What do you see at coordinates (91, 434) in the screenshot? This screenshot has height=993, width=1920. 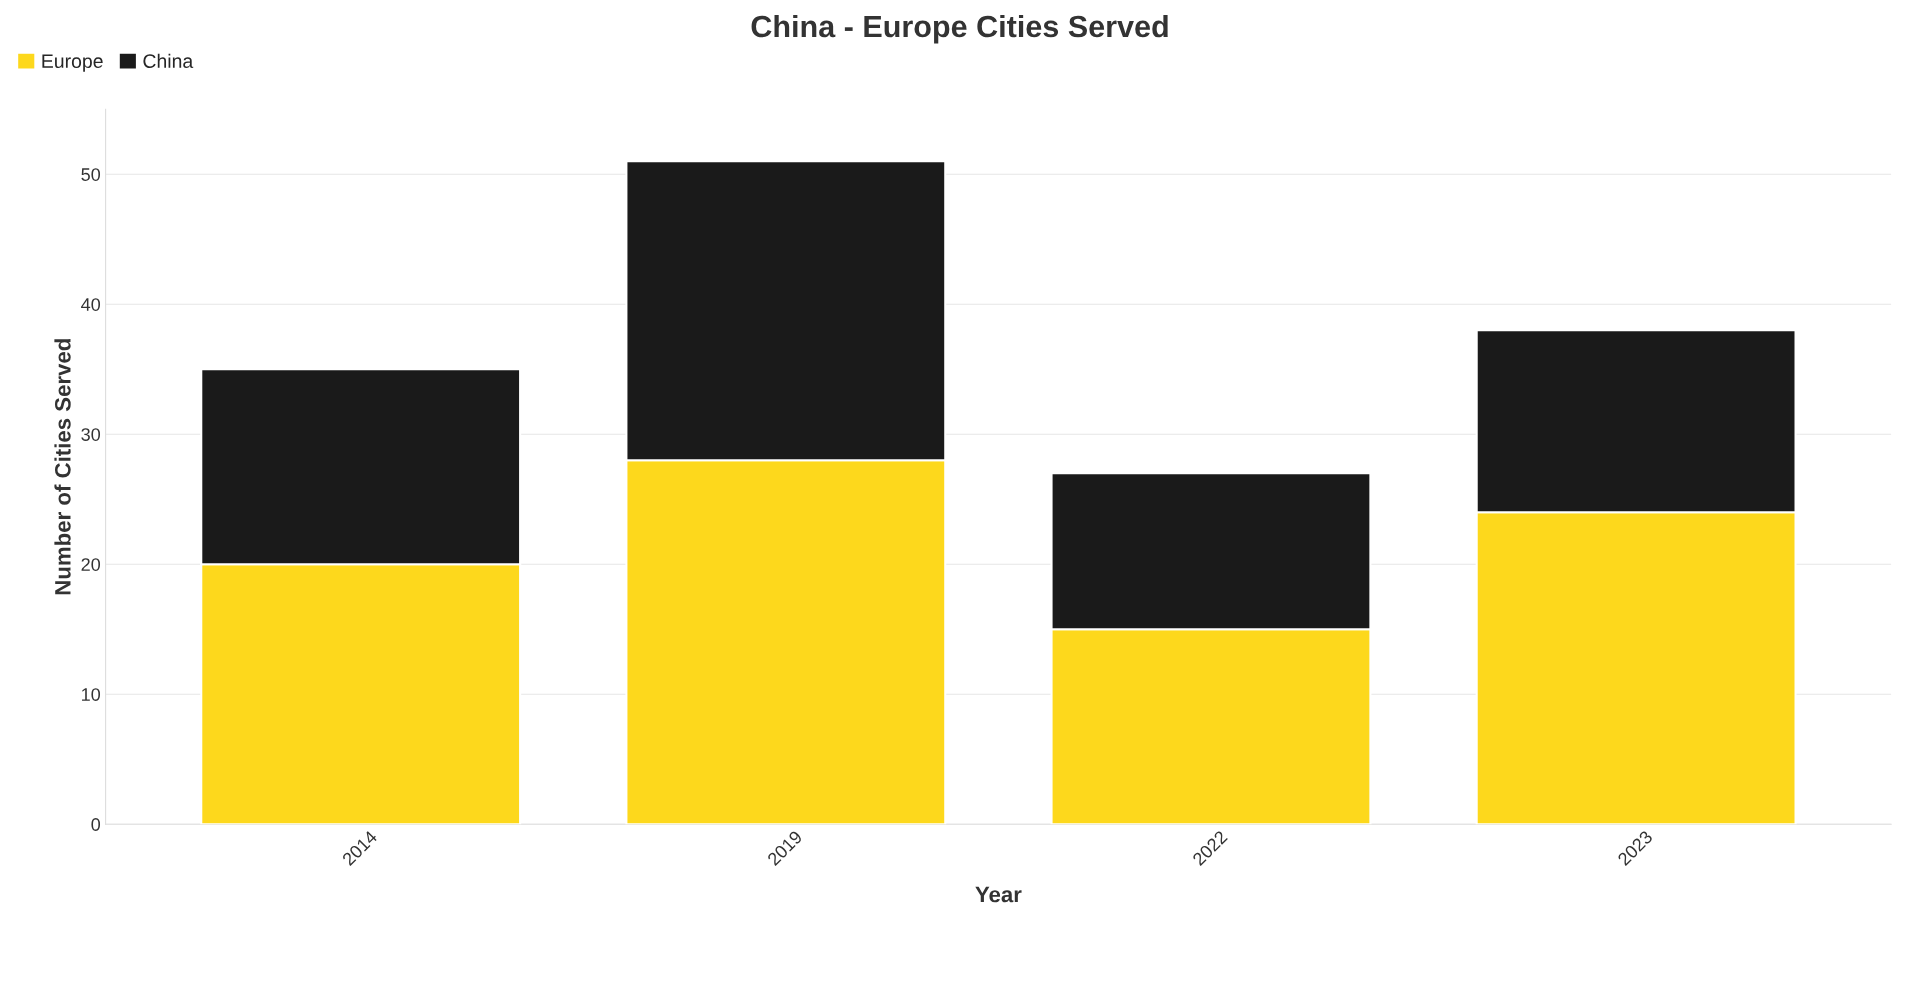 I see `y-tick-label: 30` at bounding box center [91, 434].